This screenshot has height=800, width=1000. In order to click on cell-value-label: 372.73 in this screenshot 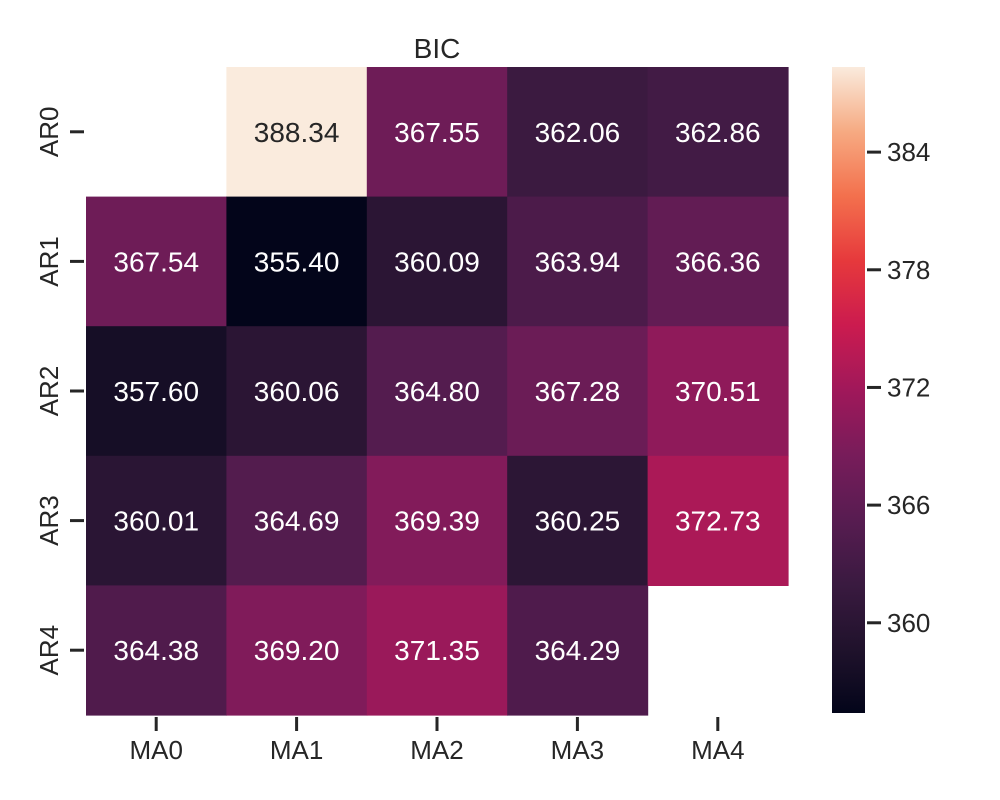, I will do `click(718, 521)`.